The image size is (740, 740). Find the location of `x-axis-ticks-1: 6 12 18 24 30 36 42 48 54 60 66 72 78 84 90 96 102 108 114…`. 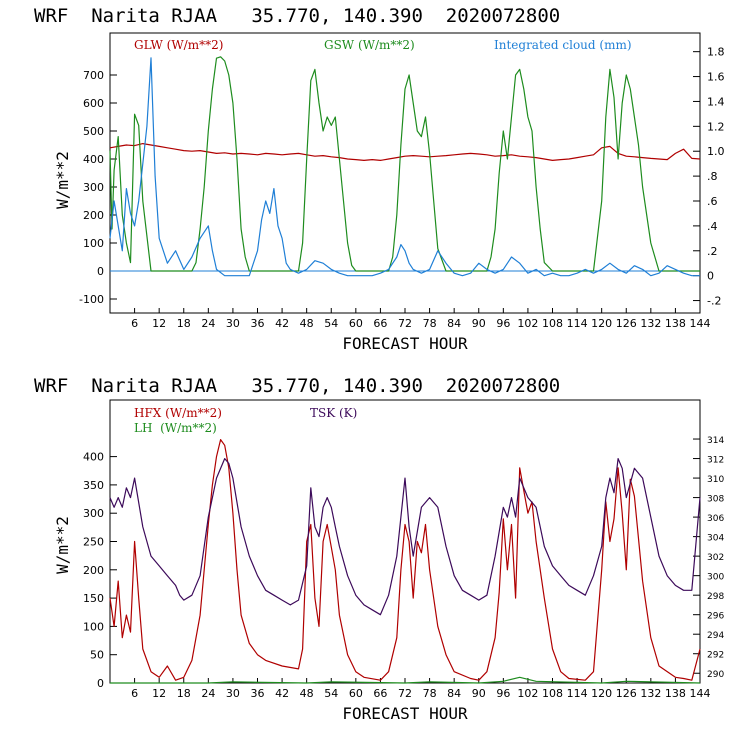

x-axis-ticks-1: 6 12 18 24 30 36 42 48 54 60 66 72 78 84 90 96 102 108 114… is located at coordinates (421, 319).